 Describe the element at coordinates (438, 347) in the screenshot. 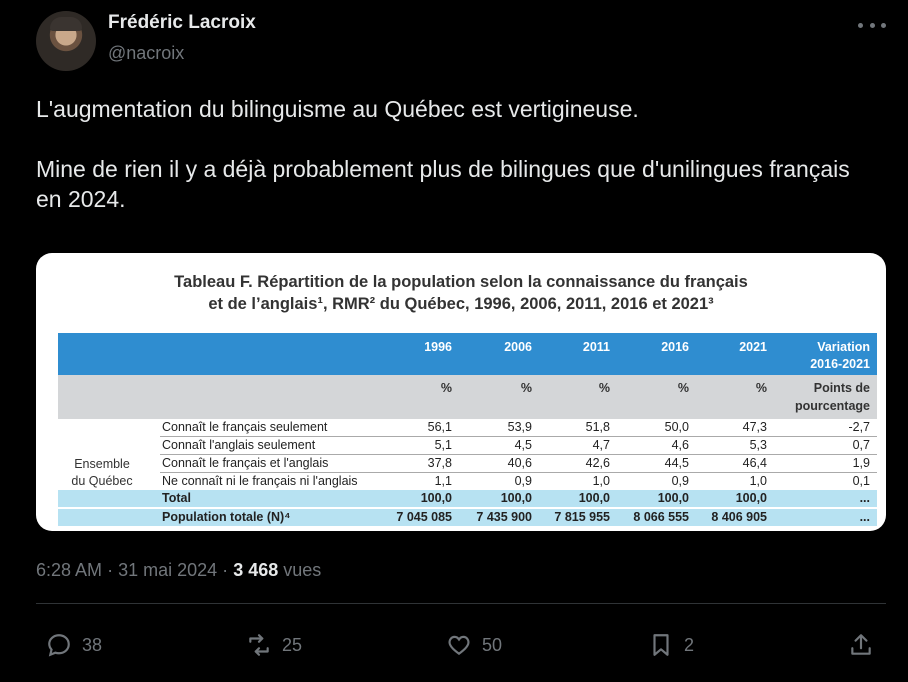

I see `year-header: 1996` at that location.